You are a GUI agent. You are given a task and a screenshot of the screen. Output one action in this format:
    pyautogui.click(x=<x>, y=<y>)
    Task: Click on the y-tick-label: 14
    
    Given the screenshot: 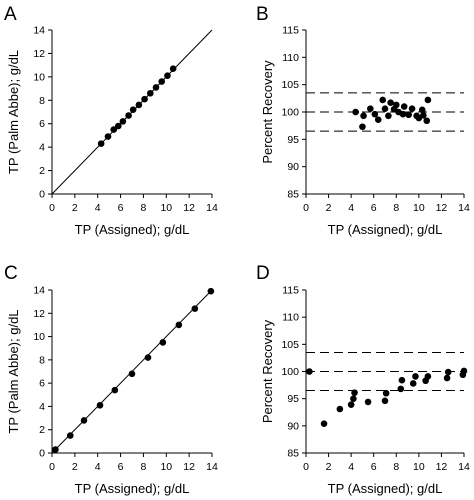 What is the action you would take?
    pyautogui.click(x=39, y=291)
    